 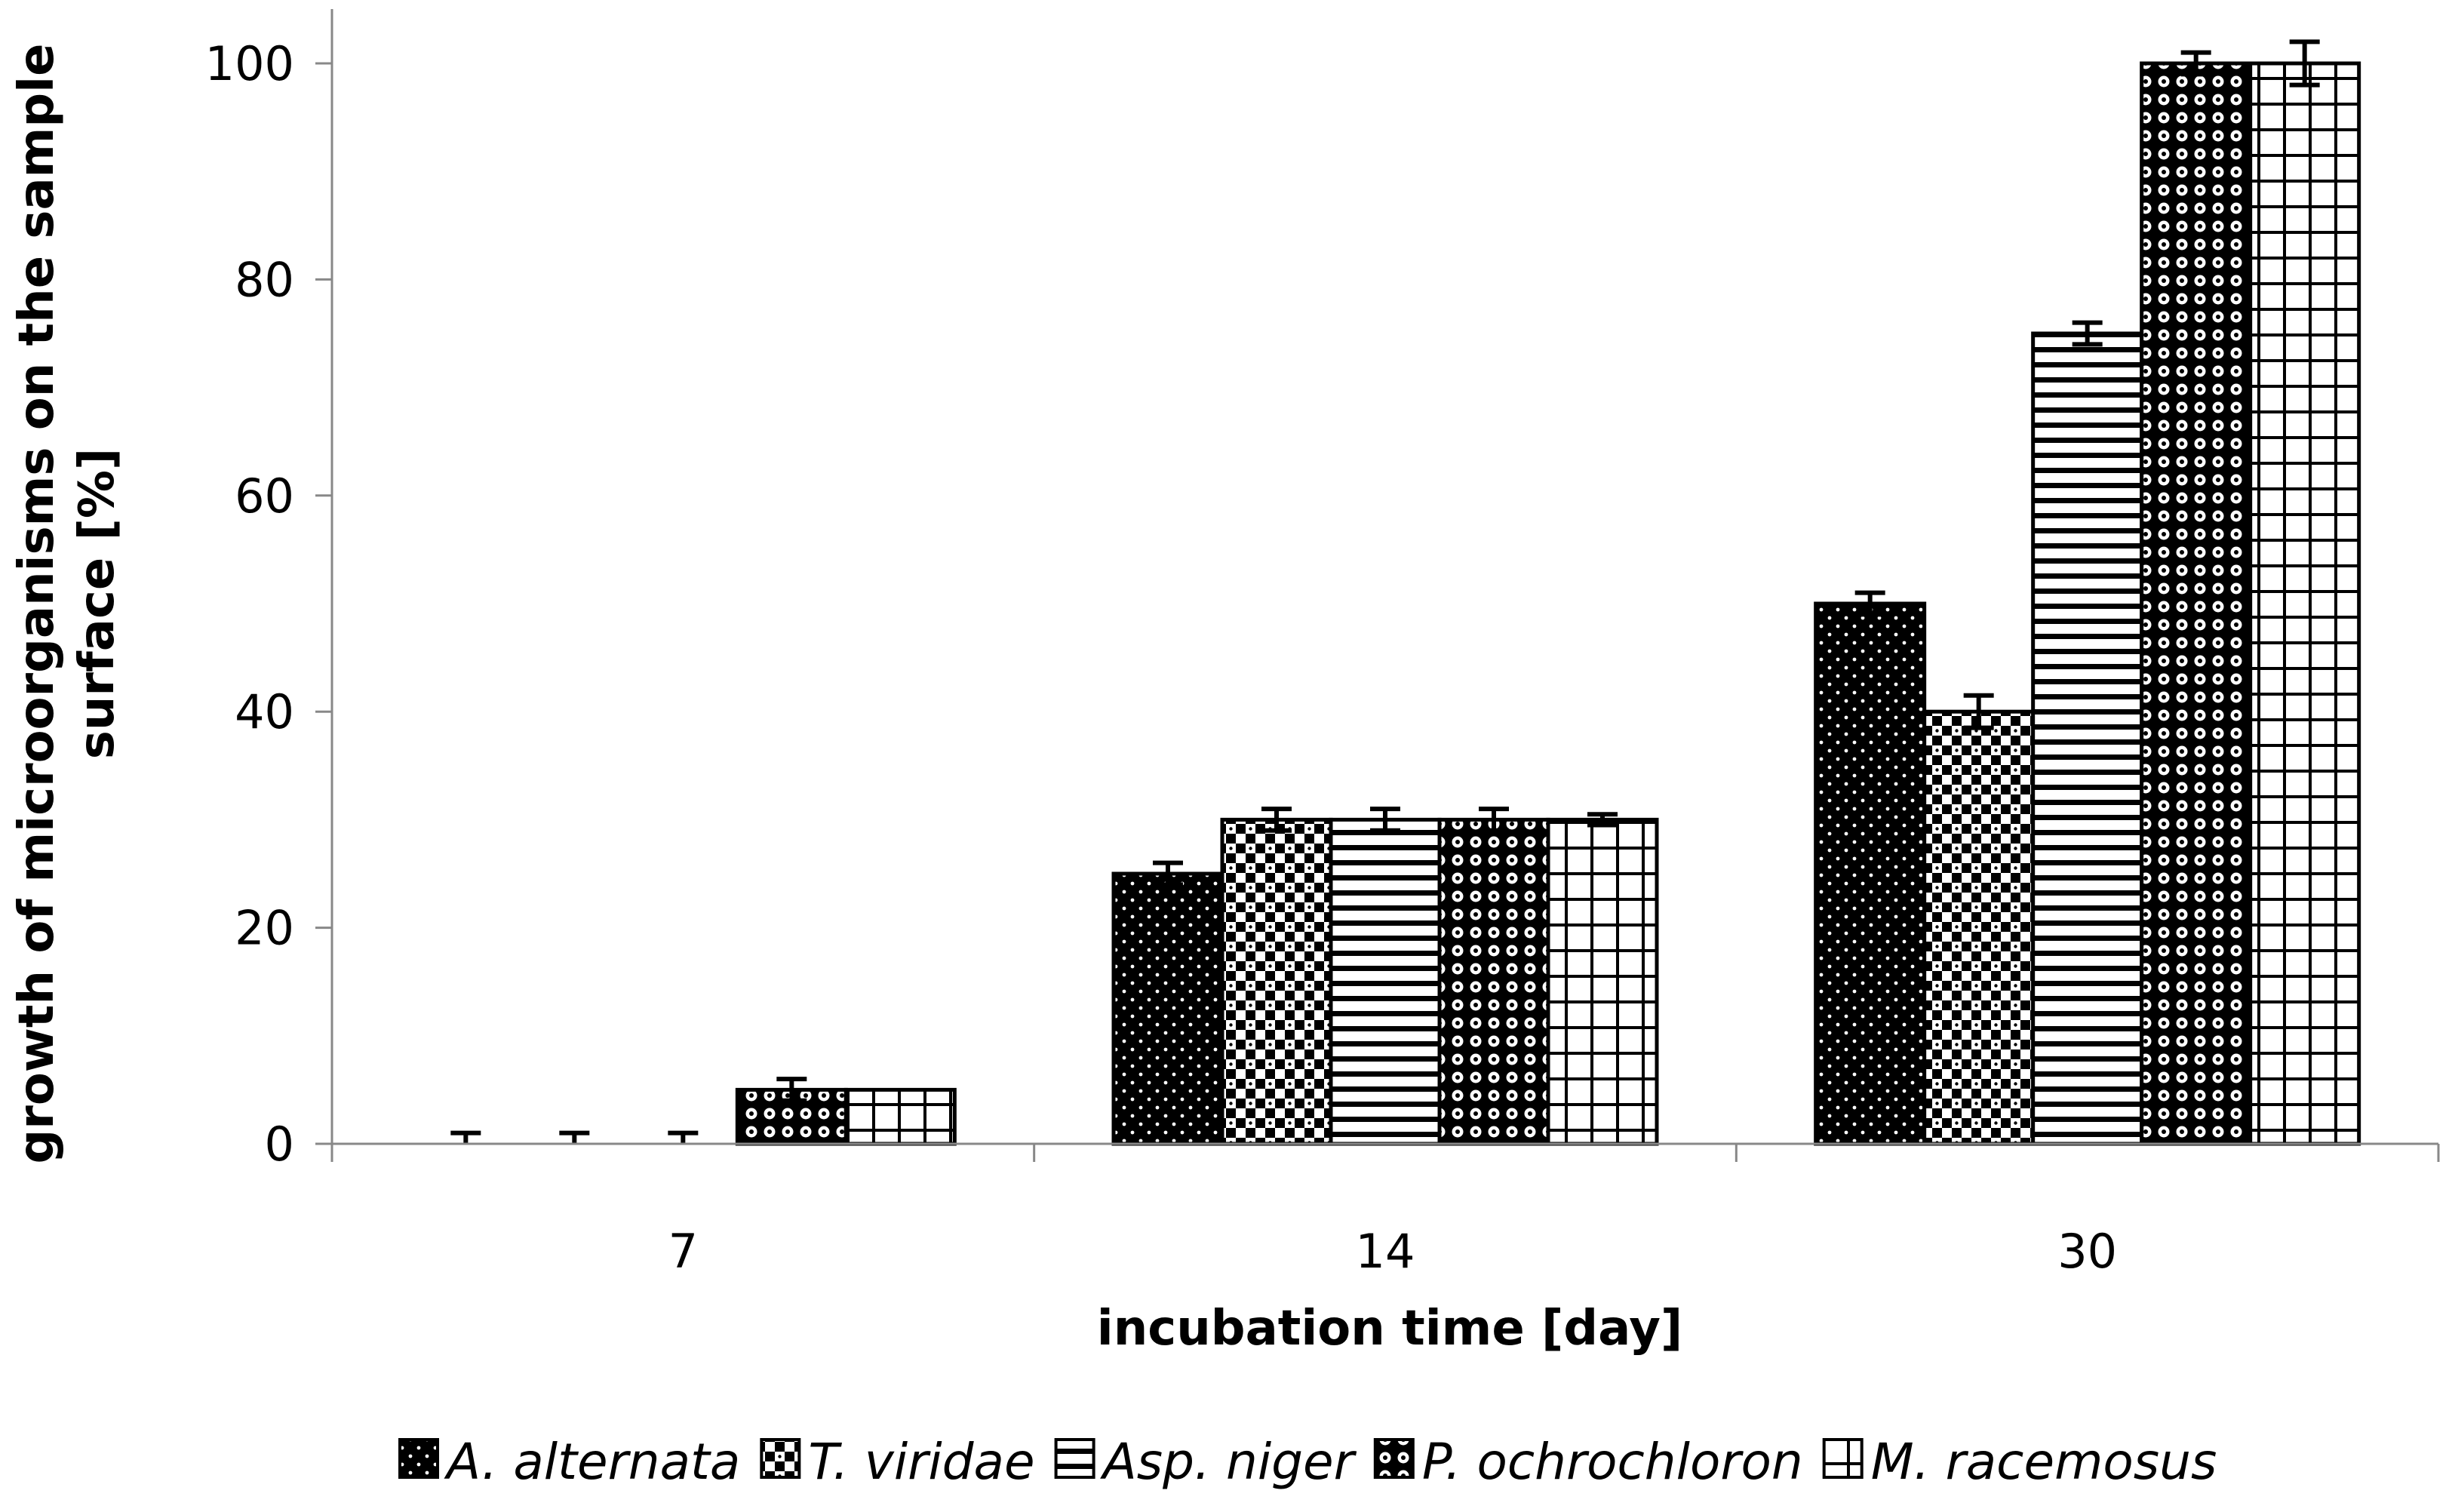 What do you see at coordinates (1385, 1251) in the screenshot?
I see `x-tick-label: 14` at bounding box center [1385, 1251].